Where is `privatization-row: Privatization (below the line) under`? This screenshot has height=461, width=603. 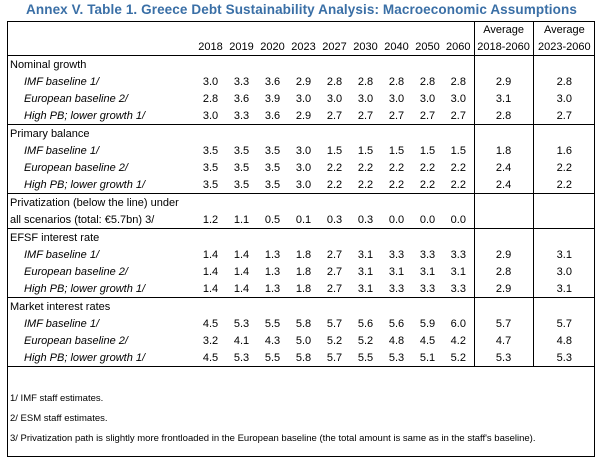 privatization-row: Privatization (below the line) under is located at coordinates (301, 202).